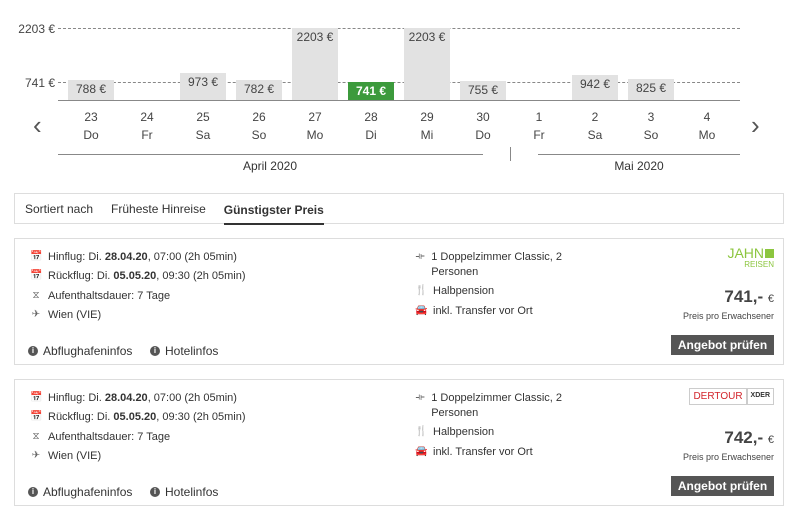 The image size is (794, 515). Describe the element at coordinates (707, 126) in the screenshot. I see `day-column: 4 Mo` at that location.